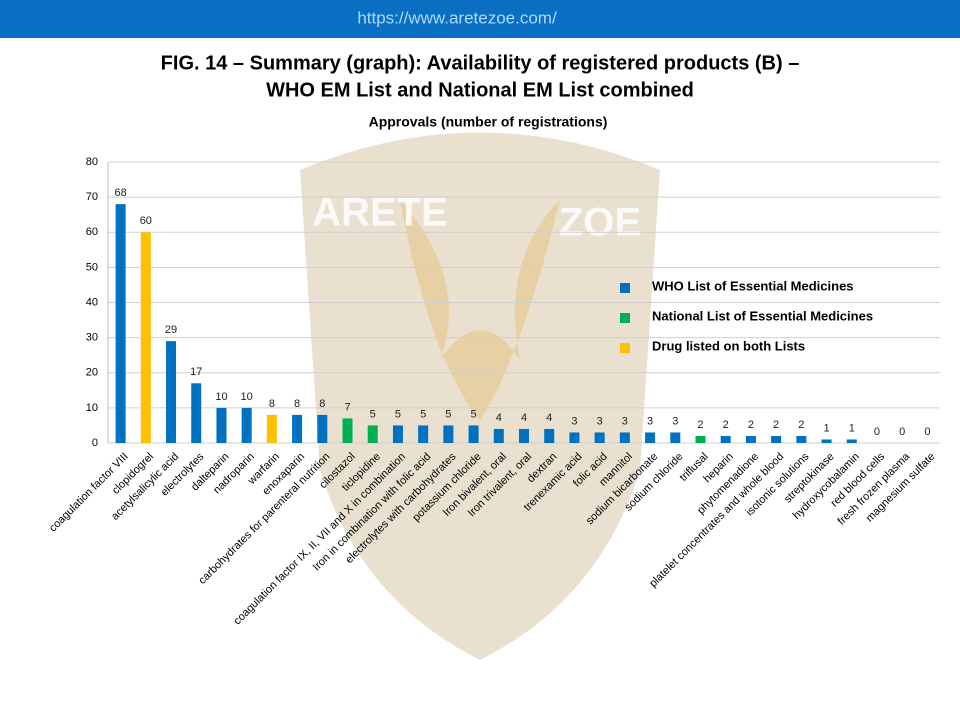 The height and width of the screenshot is (725, 960). What do you see at coordinates (380, 213) in the screenshot?
I see `watermark-text: ARETE` at bounding box center [380, 213].